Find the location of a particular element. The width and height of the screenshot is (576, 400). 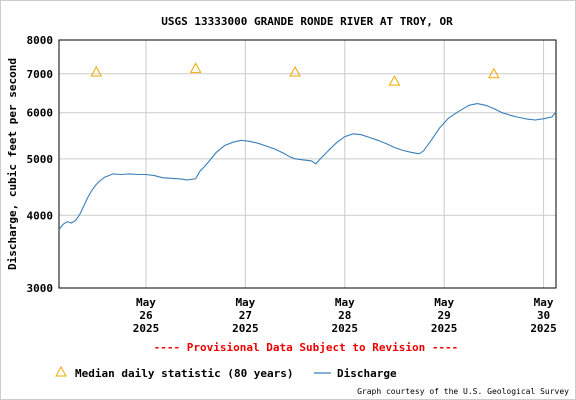

y-tick-label: 5000 is located at coordinates (40, 159).